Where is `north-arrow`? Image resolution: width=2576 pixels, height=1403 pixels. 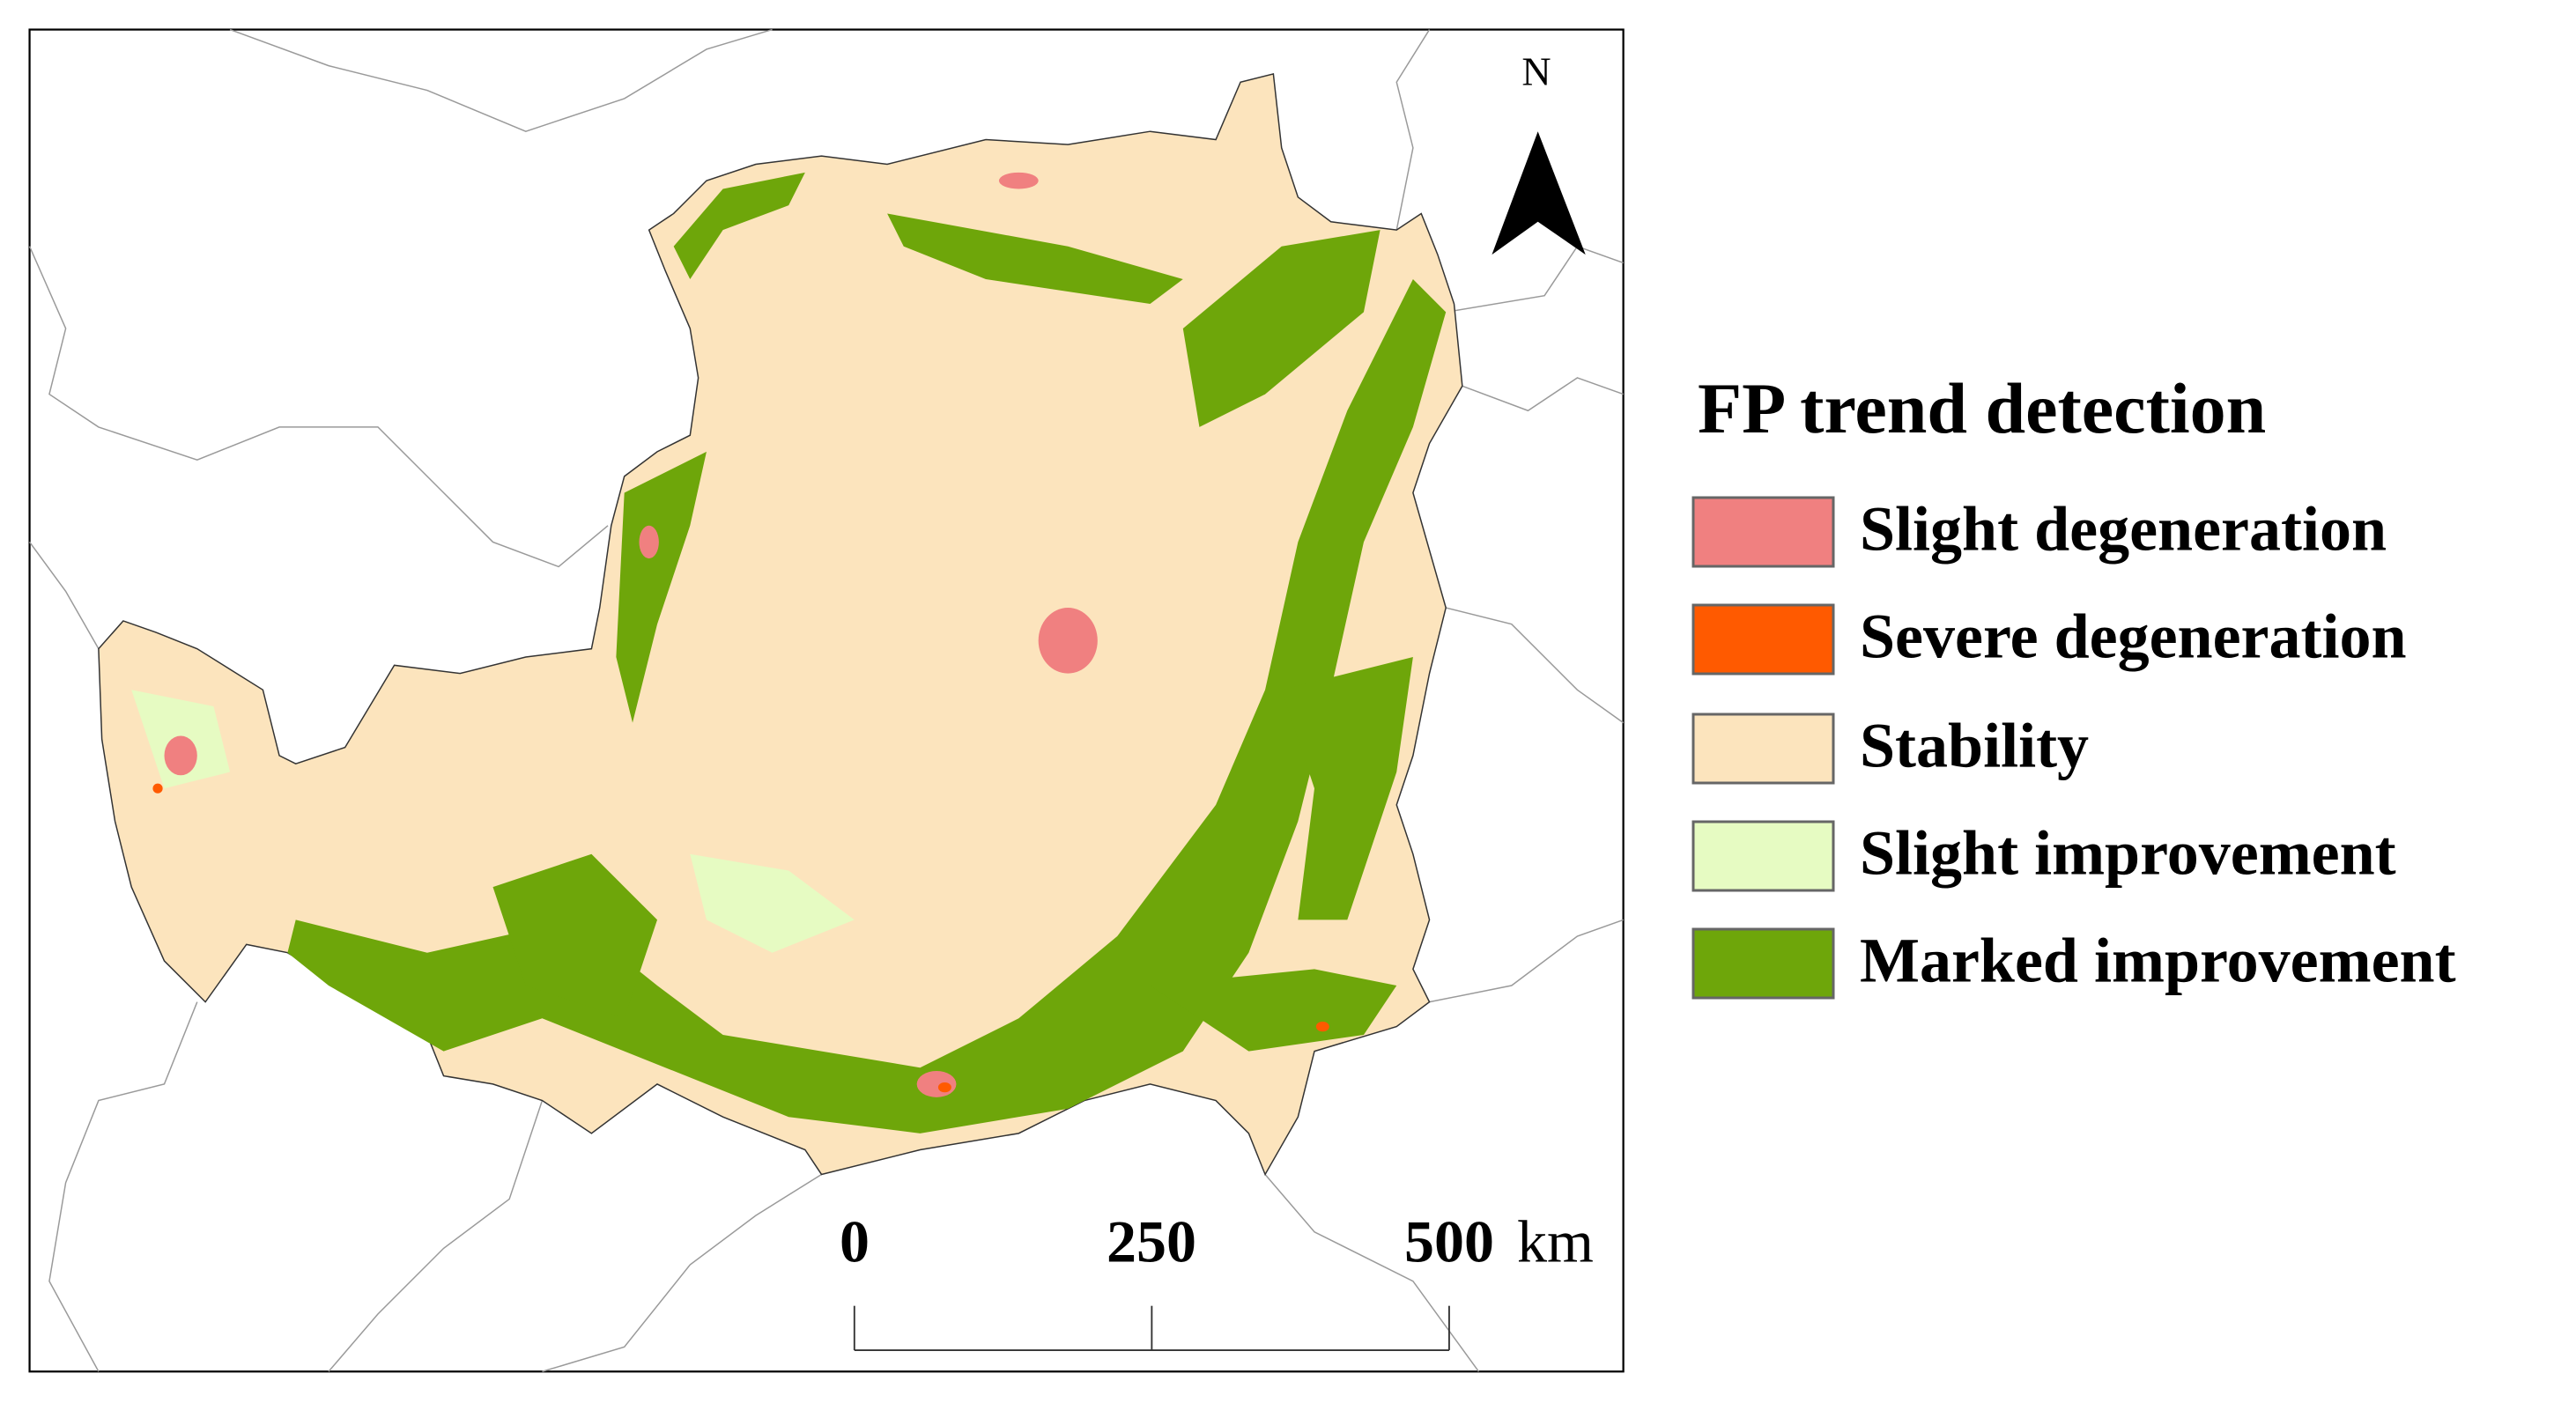 north-arrow is located at coordinates (1539, 193).